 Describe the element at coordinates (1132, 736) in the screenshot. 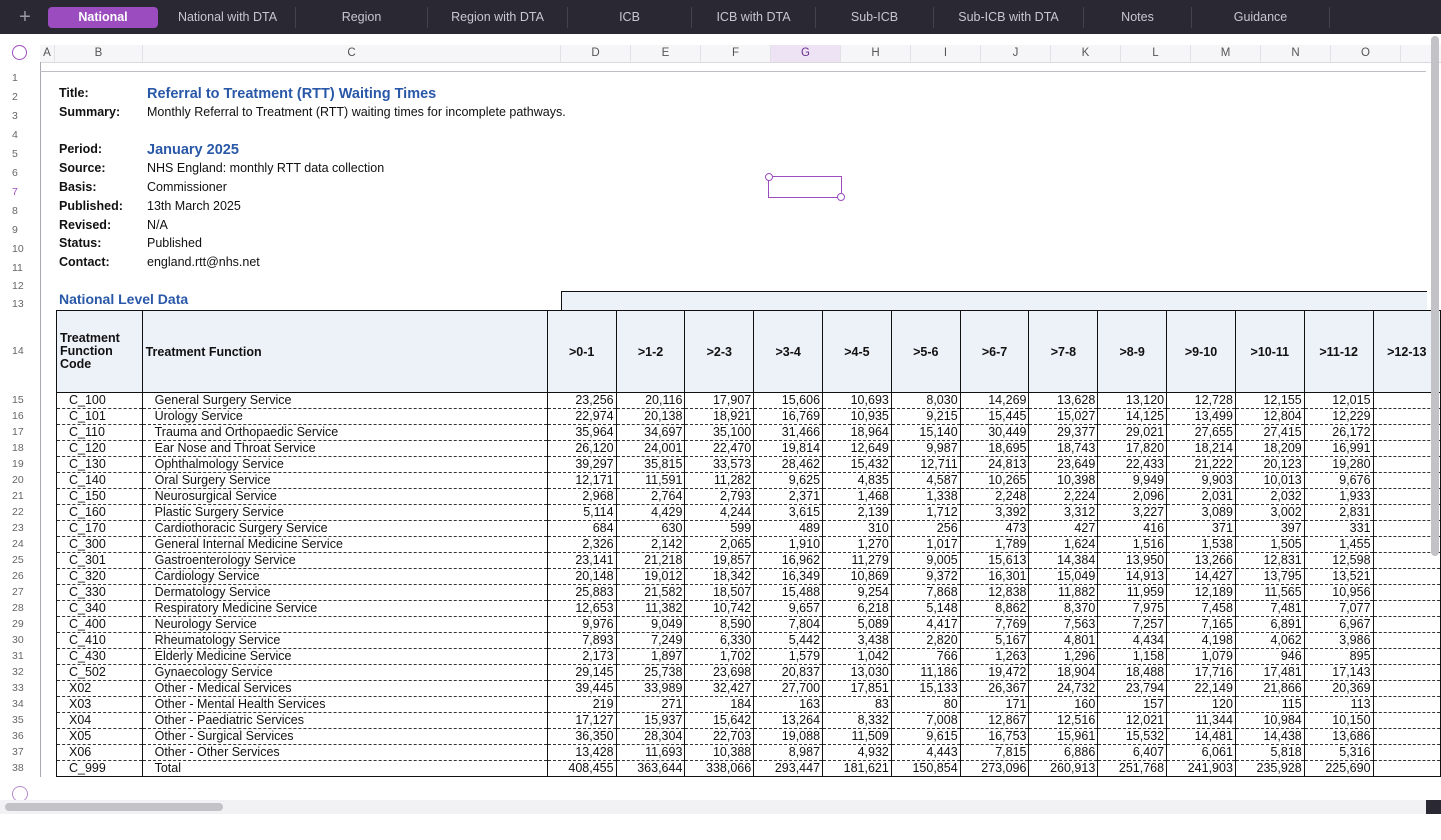

I see `value-cell: 15,532` at that location.